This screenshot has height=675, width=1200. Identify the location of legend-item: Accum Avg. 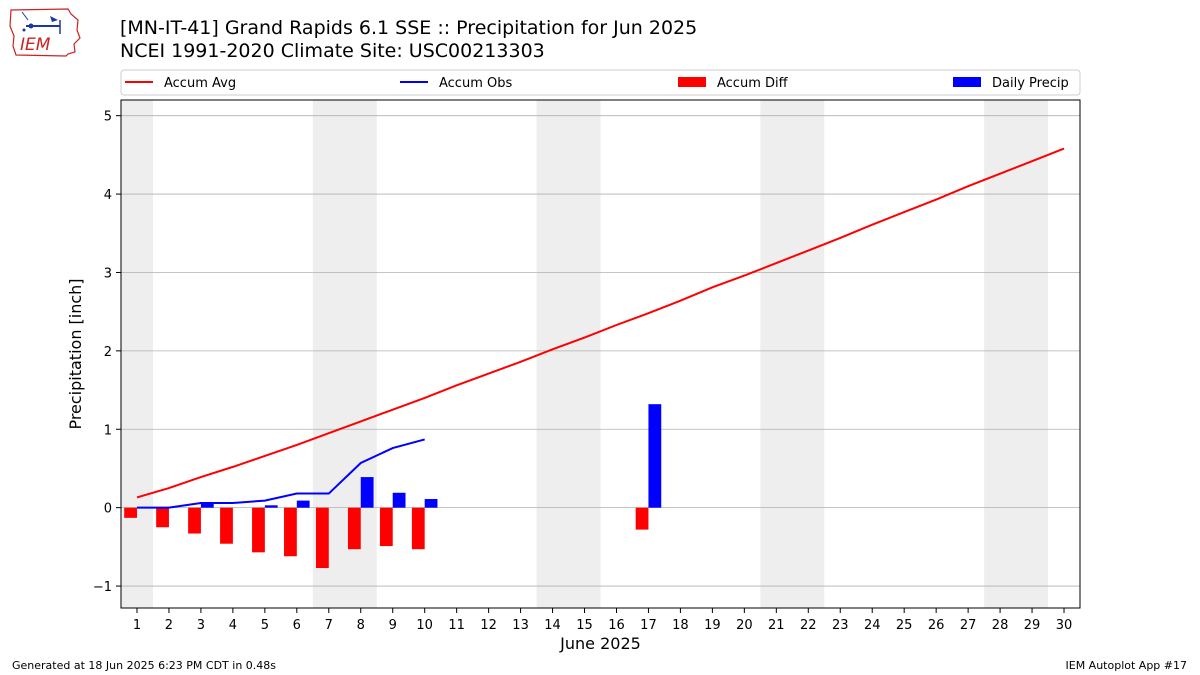
(180, 83).